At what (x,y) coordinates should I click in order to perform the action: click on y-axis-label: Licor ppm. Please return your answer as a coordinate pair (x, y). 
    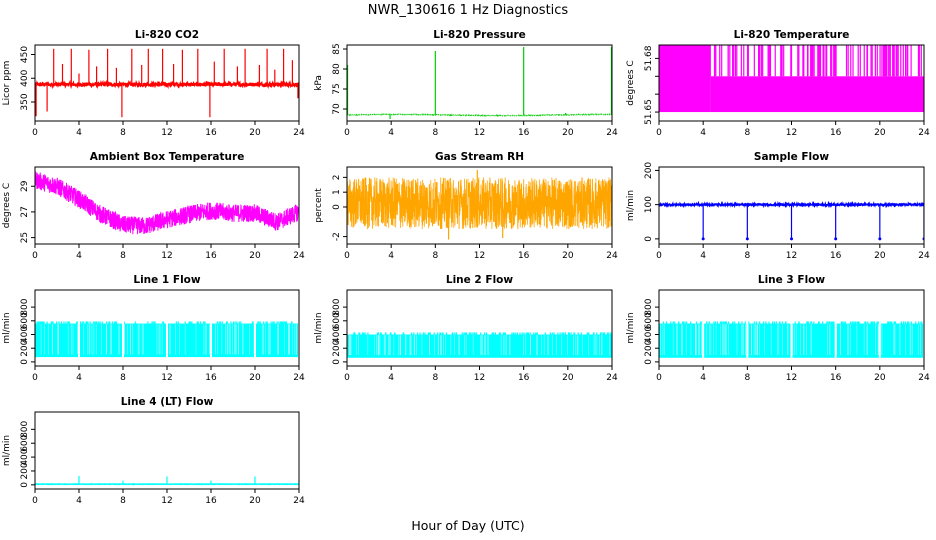
    Looking at the image, I should click on (7, 83).